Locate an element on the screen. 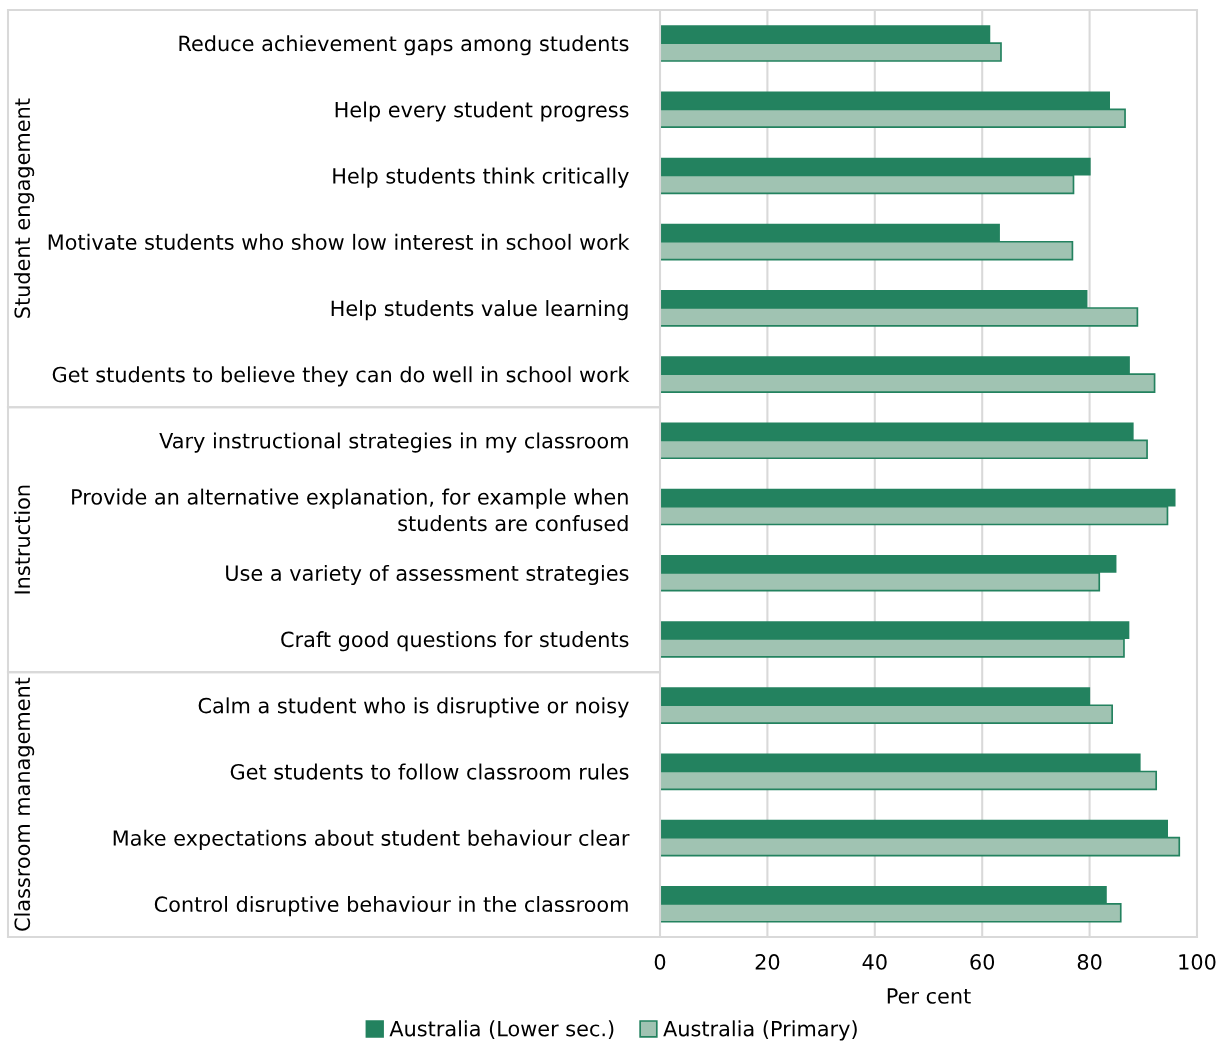 The height and width of the screenshot is (1053, 1225). text: Instruction is located at coordinates (22, 539).